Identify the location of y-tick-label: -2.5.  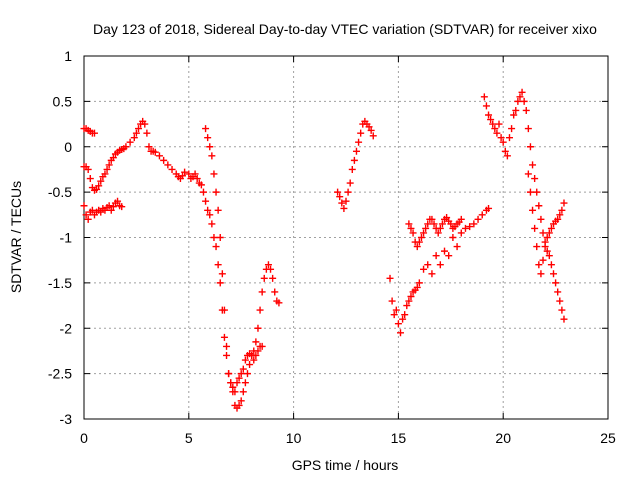
(60, 374).